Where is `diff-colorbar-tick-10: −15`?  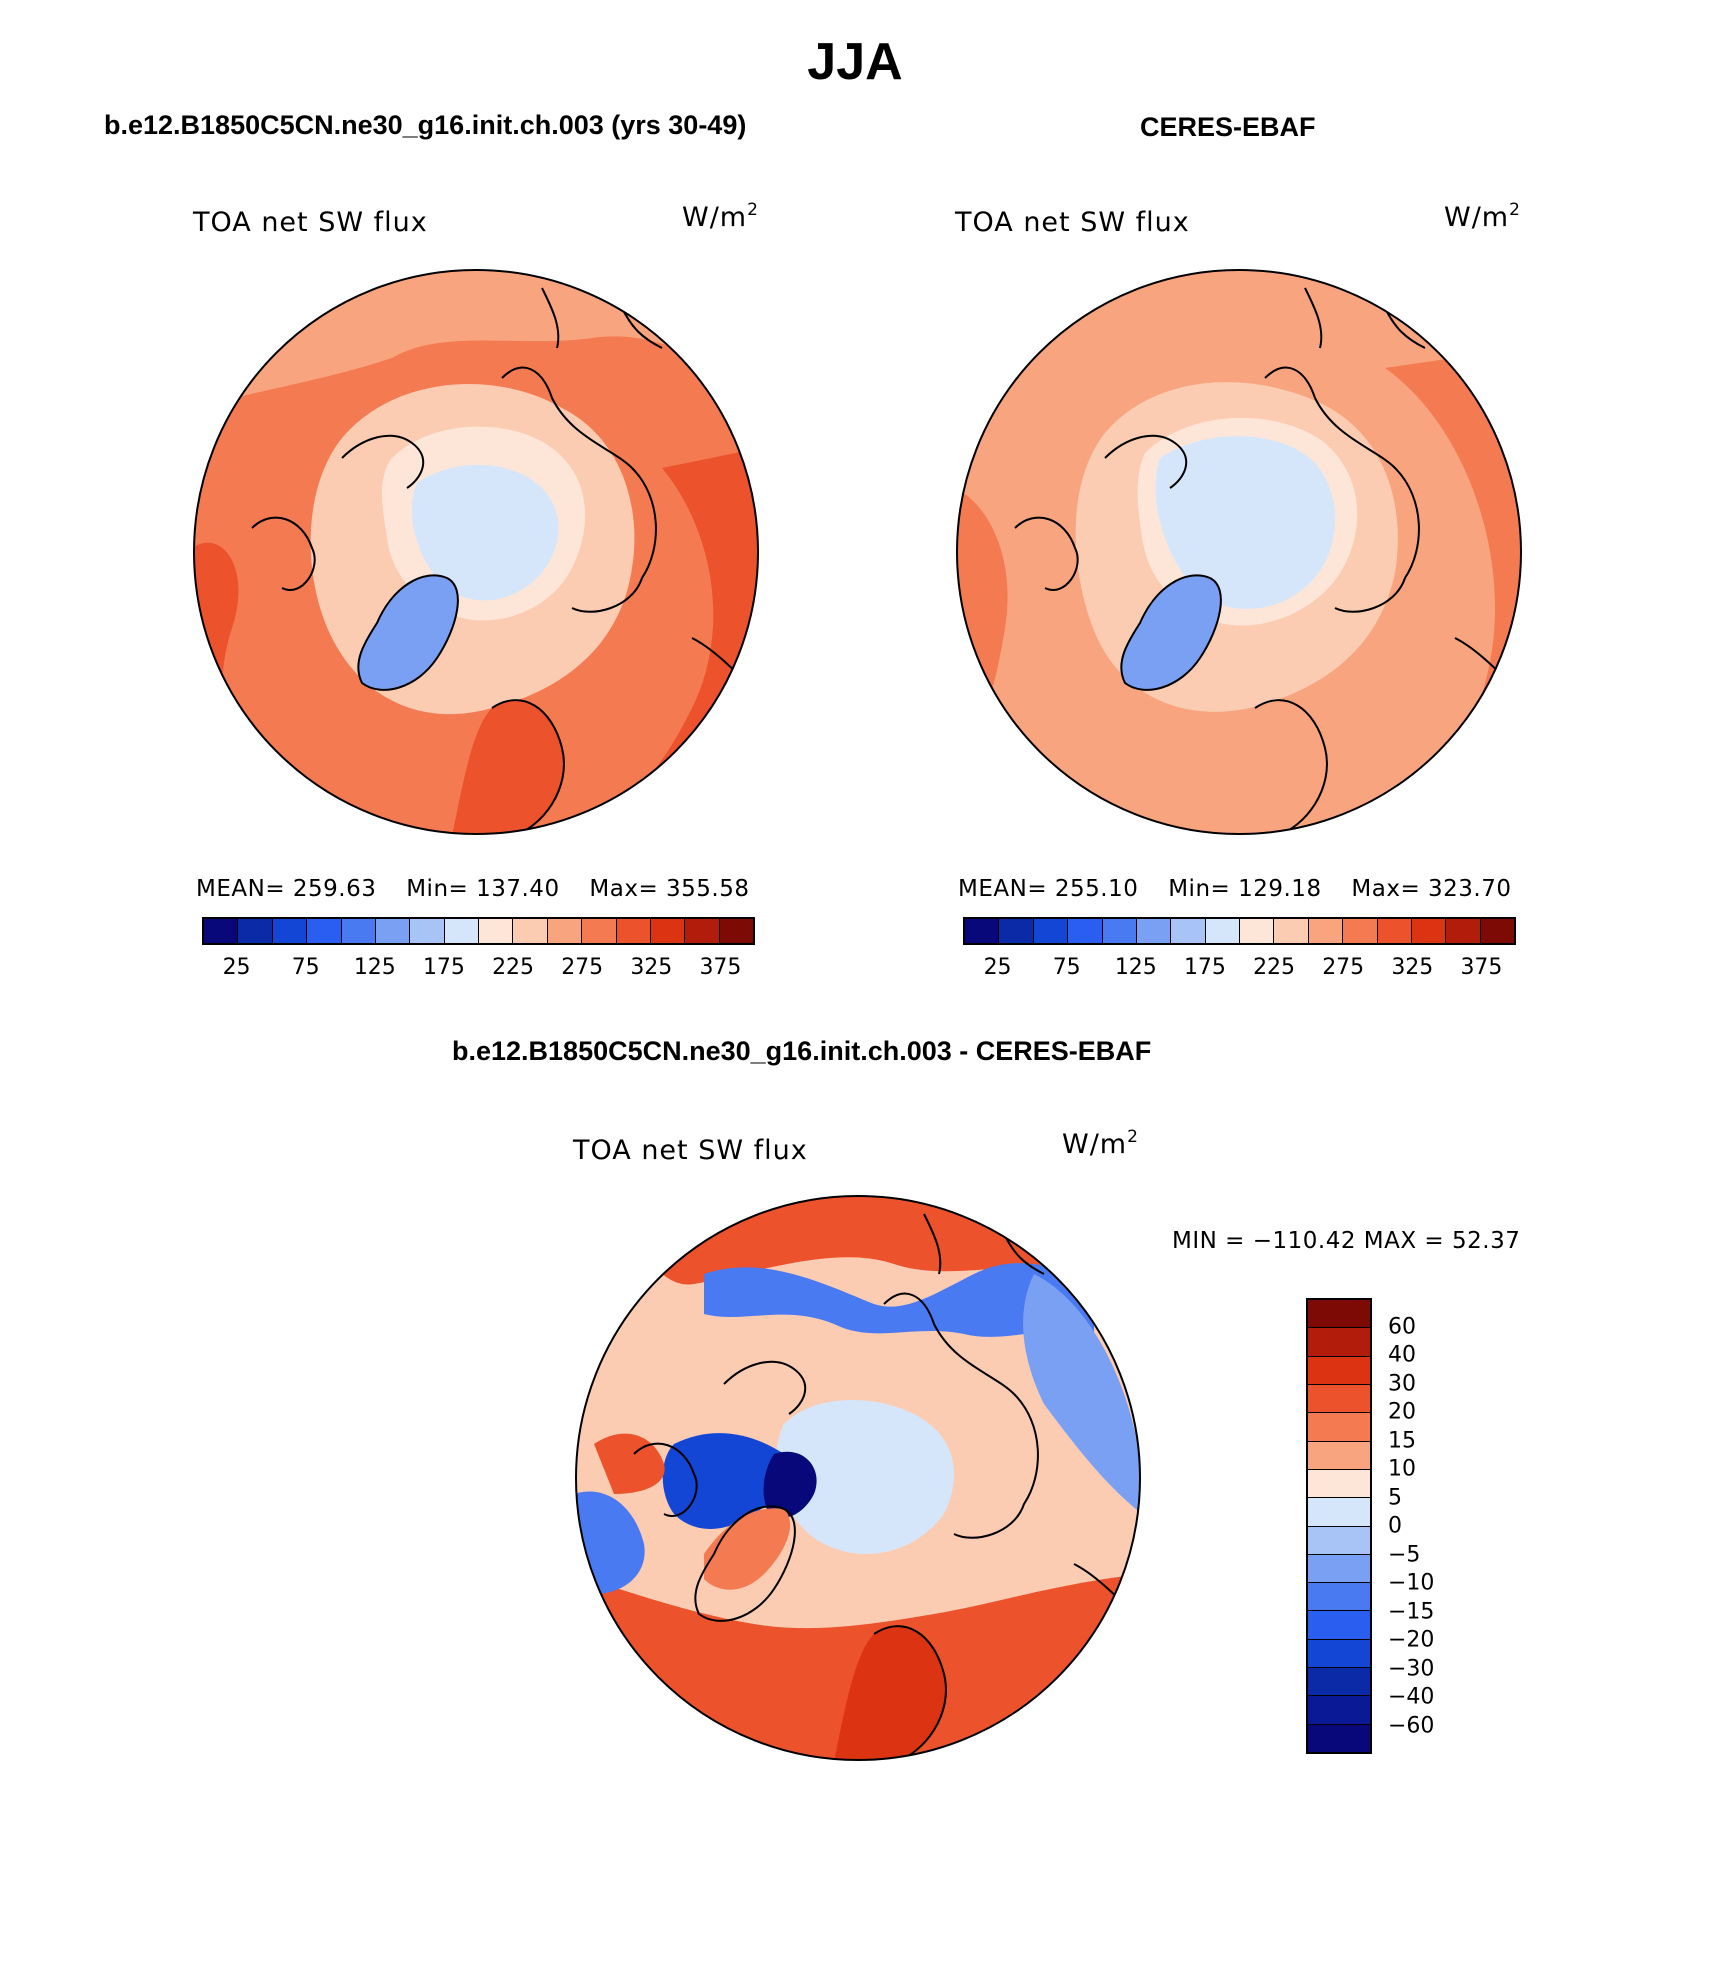
diff-colorbar-tick-10: −15 is located at coordinates (1411, 1611).